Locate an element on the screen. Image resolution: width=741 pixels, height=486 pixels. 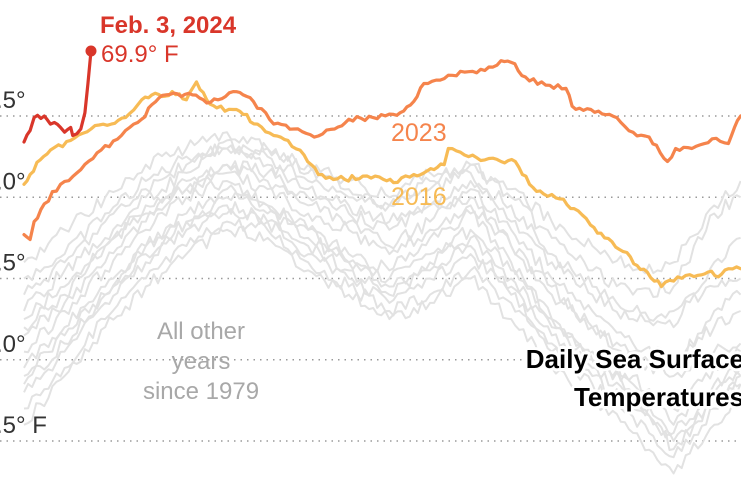
series-label-2023: 2023 is located at coordinates (419, 133).